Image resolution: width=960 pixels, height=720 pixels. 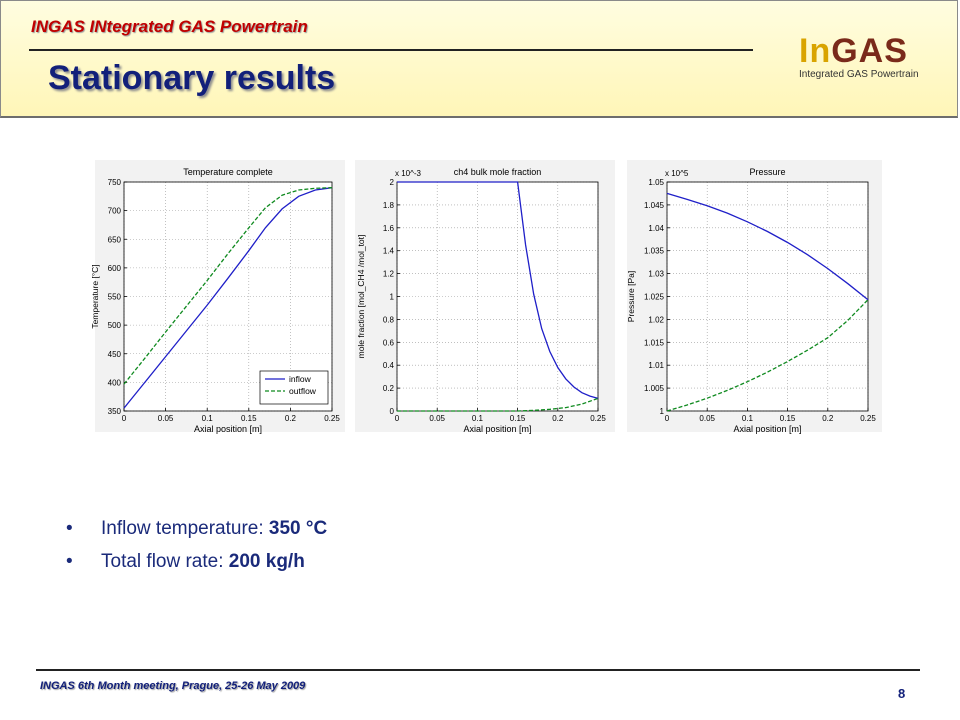 I want to click on y-tick-label: 0.4, so click(x=389, y=365).